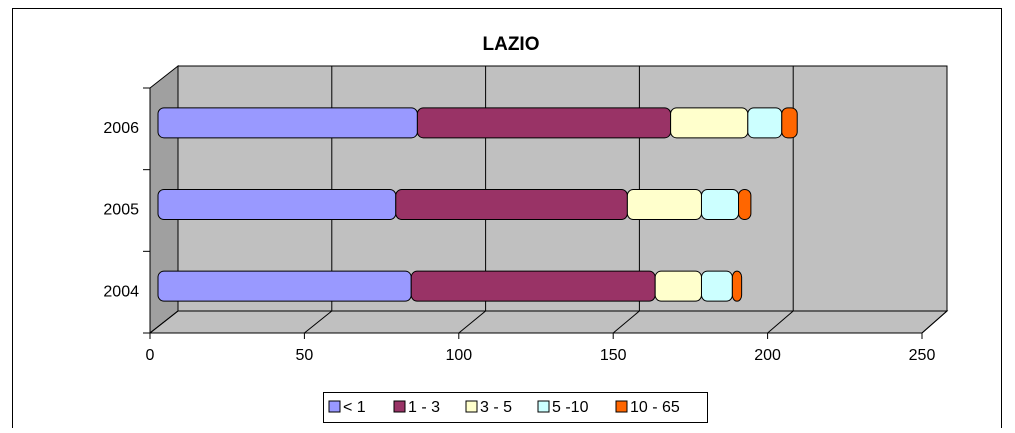  What do you see at coordinates (121, 128) in the screenshot?
I see `y-tick-label: 2006` at bounding box center [121, 128].